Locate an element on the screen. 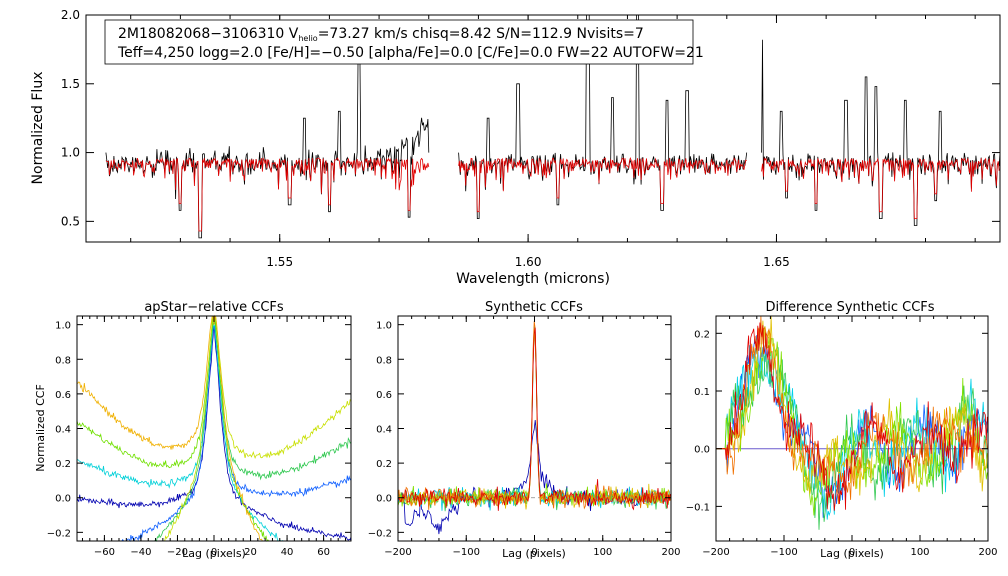 The height and width of the screenshot is (576, 1008). difference-ccf-series-group is located at coordinates (852, 422).